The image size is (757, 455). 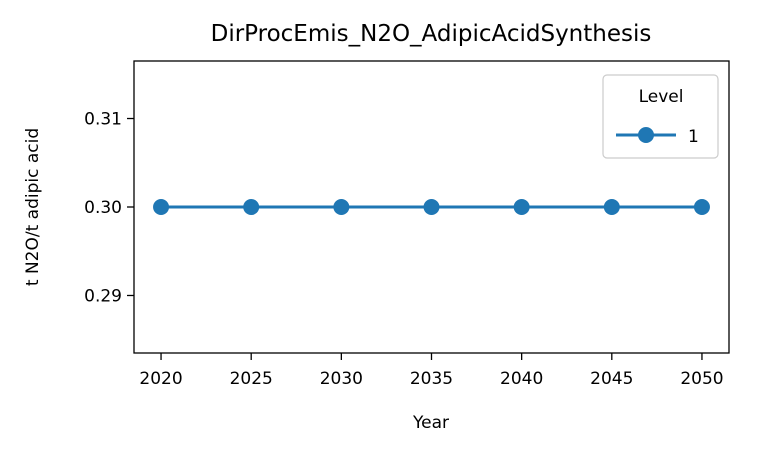 I want to click on x-tick-label: 2020, so click(x=160, y=379).